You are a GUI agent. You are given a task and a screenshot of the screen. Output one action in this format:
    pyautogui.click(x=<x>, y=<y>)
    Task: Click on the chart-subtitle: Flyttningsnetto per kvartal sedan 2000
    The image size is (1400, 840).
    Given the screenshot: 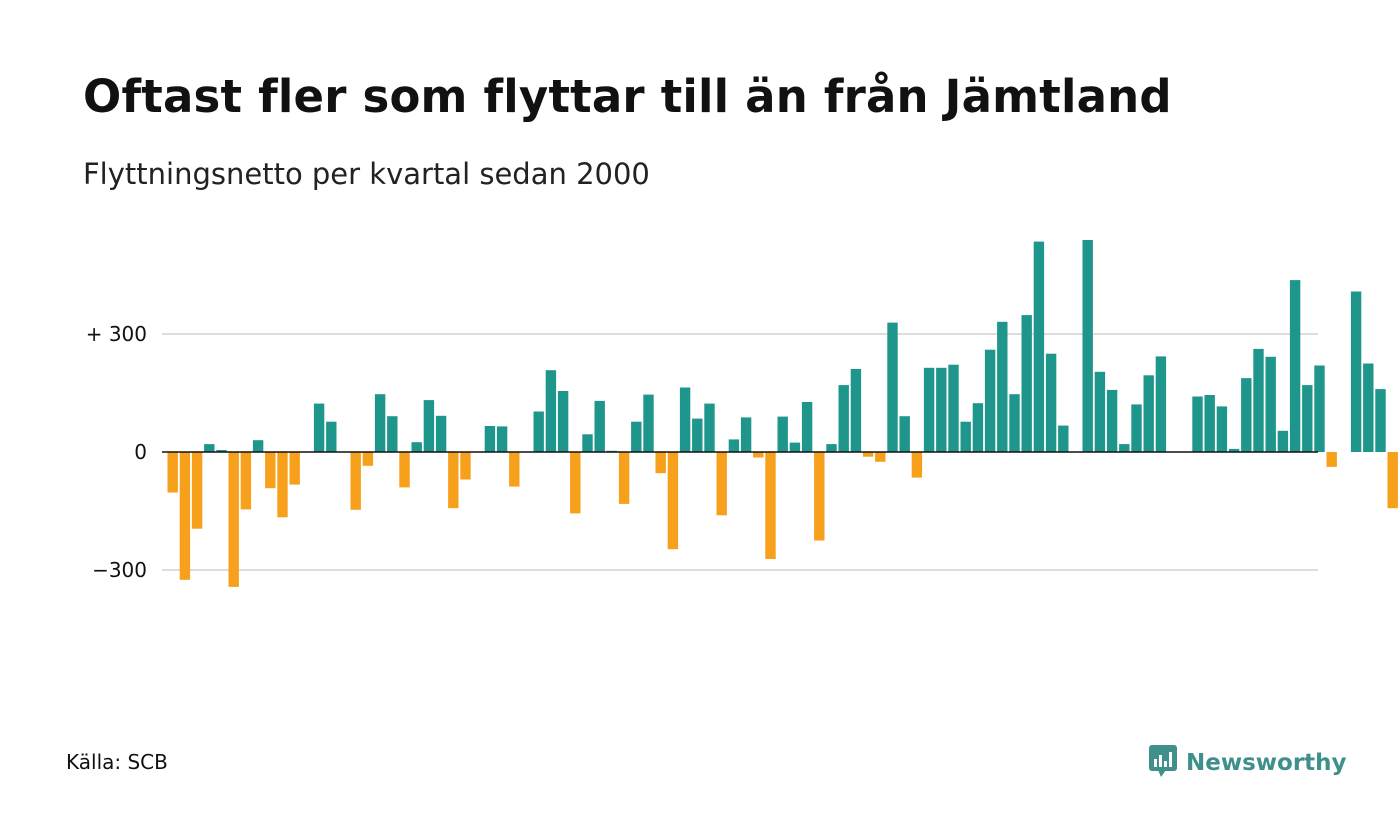 What is the action you would take?
    pyautogui.click(x=366, y=174)
    